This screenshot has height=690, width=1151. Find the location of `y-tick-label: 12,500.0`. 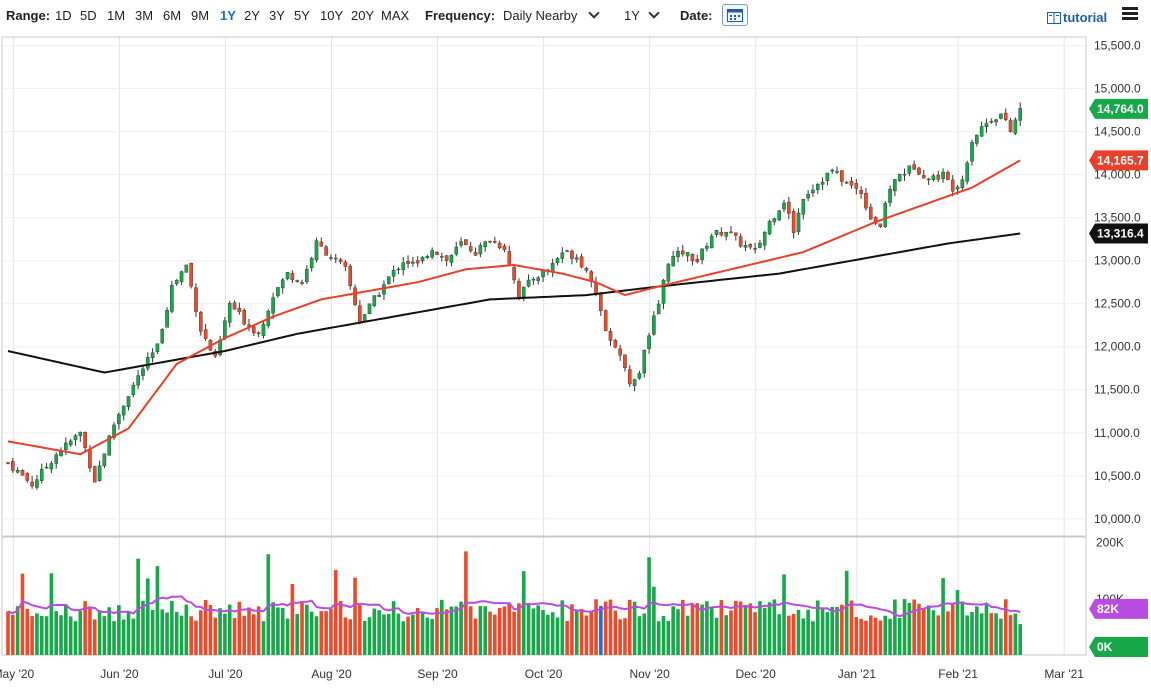

y-tick-label: 12,500.0 is located at coordinates (1117, 304).